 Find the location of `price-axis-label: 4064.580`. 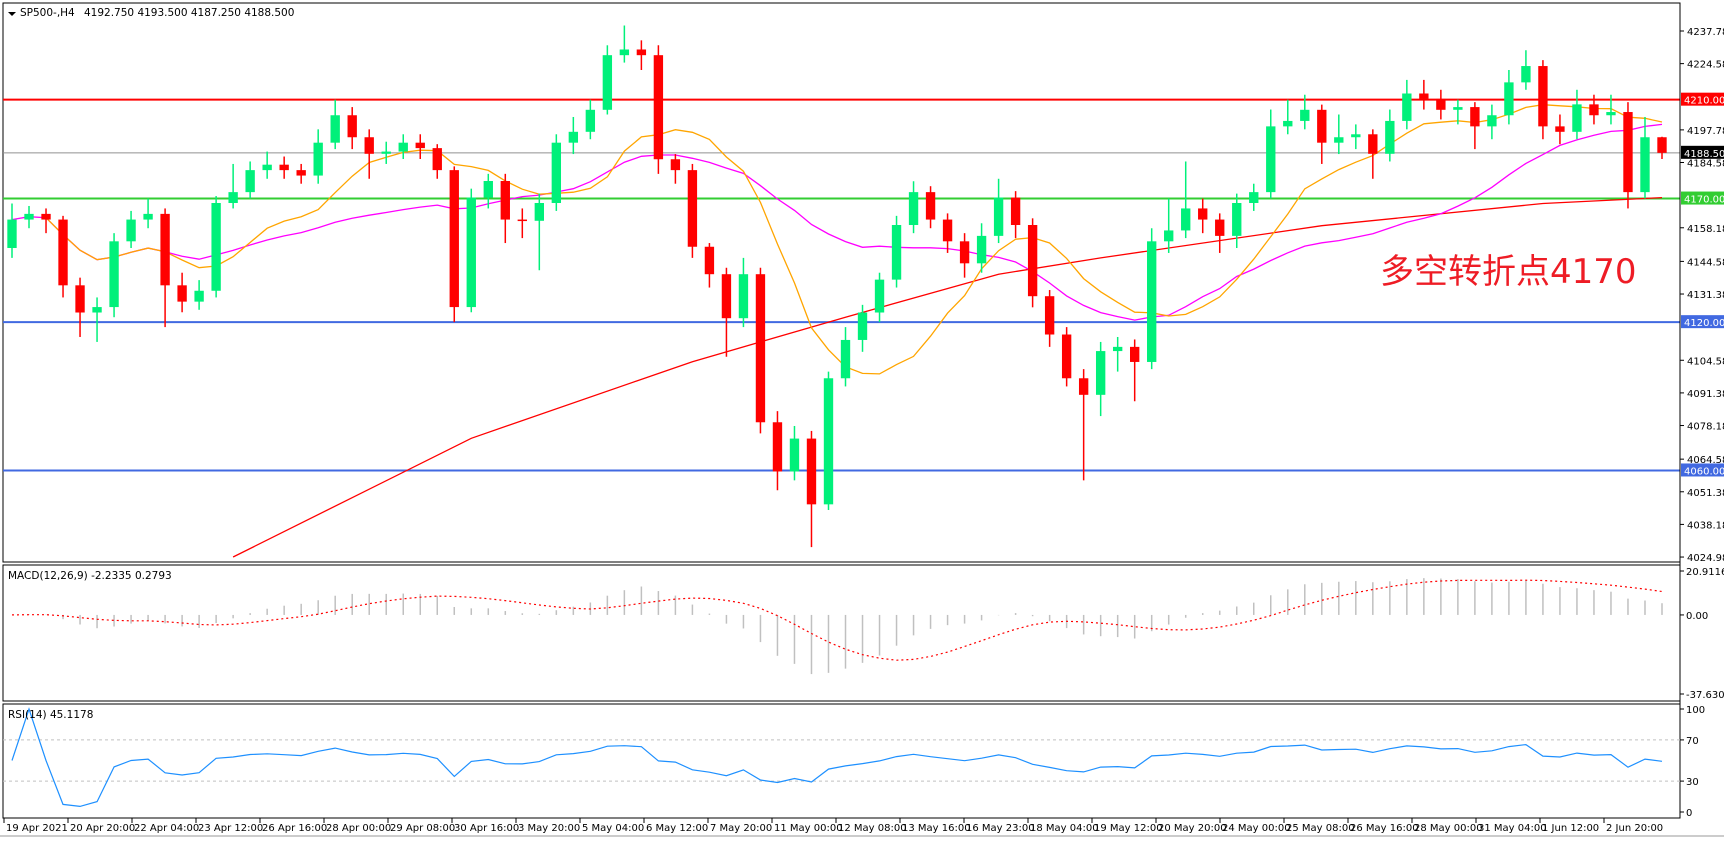

price-axis-label: 4064.580 is located at coordinates (1705, 460).